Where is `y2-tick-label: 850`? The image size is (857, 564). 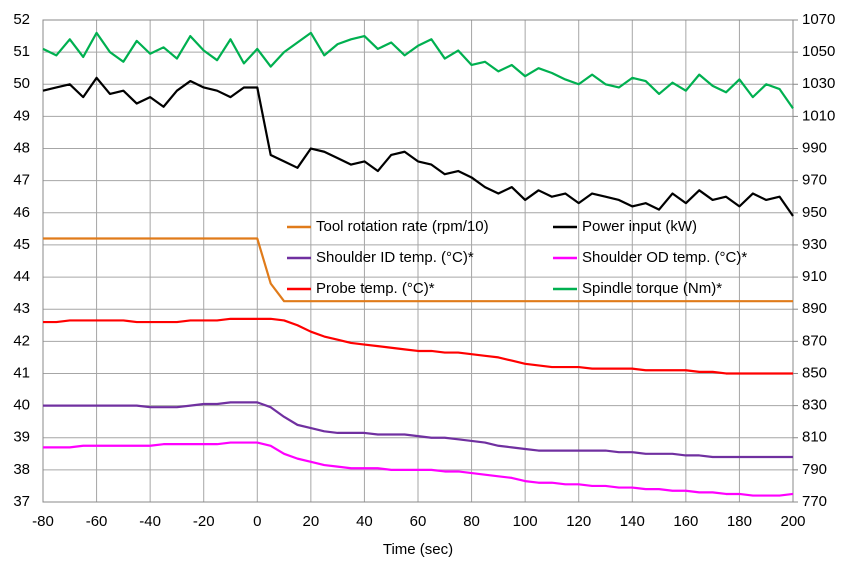
y2-tick-label: 850 is located at coordinates (814, 372).